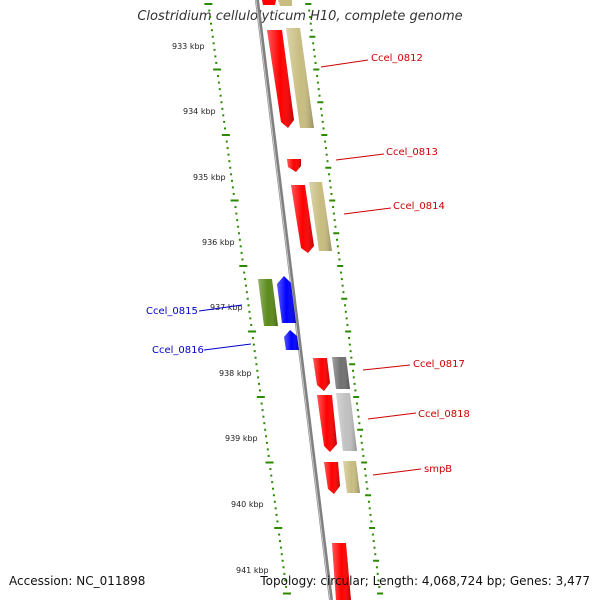 The width and height of the screenshot is (600, 600). What do you see at coordinates (77, 581) in the screenshot?
I see `accession-text: Accession: NC_011898` at bounding box center [77, 581].